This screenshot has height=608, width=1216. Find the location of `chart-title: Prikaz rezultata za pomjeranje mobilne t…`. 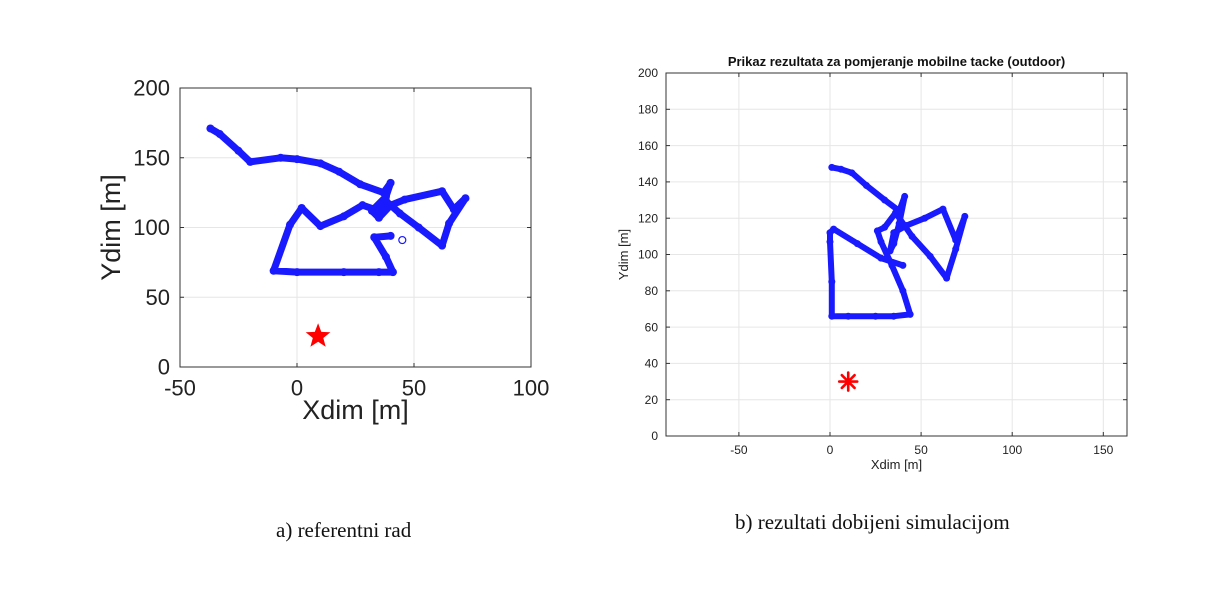

chart-title: Prikaz rezultata za pomjeranje mobilne t… is located at coordinates (896, 61).